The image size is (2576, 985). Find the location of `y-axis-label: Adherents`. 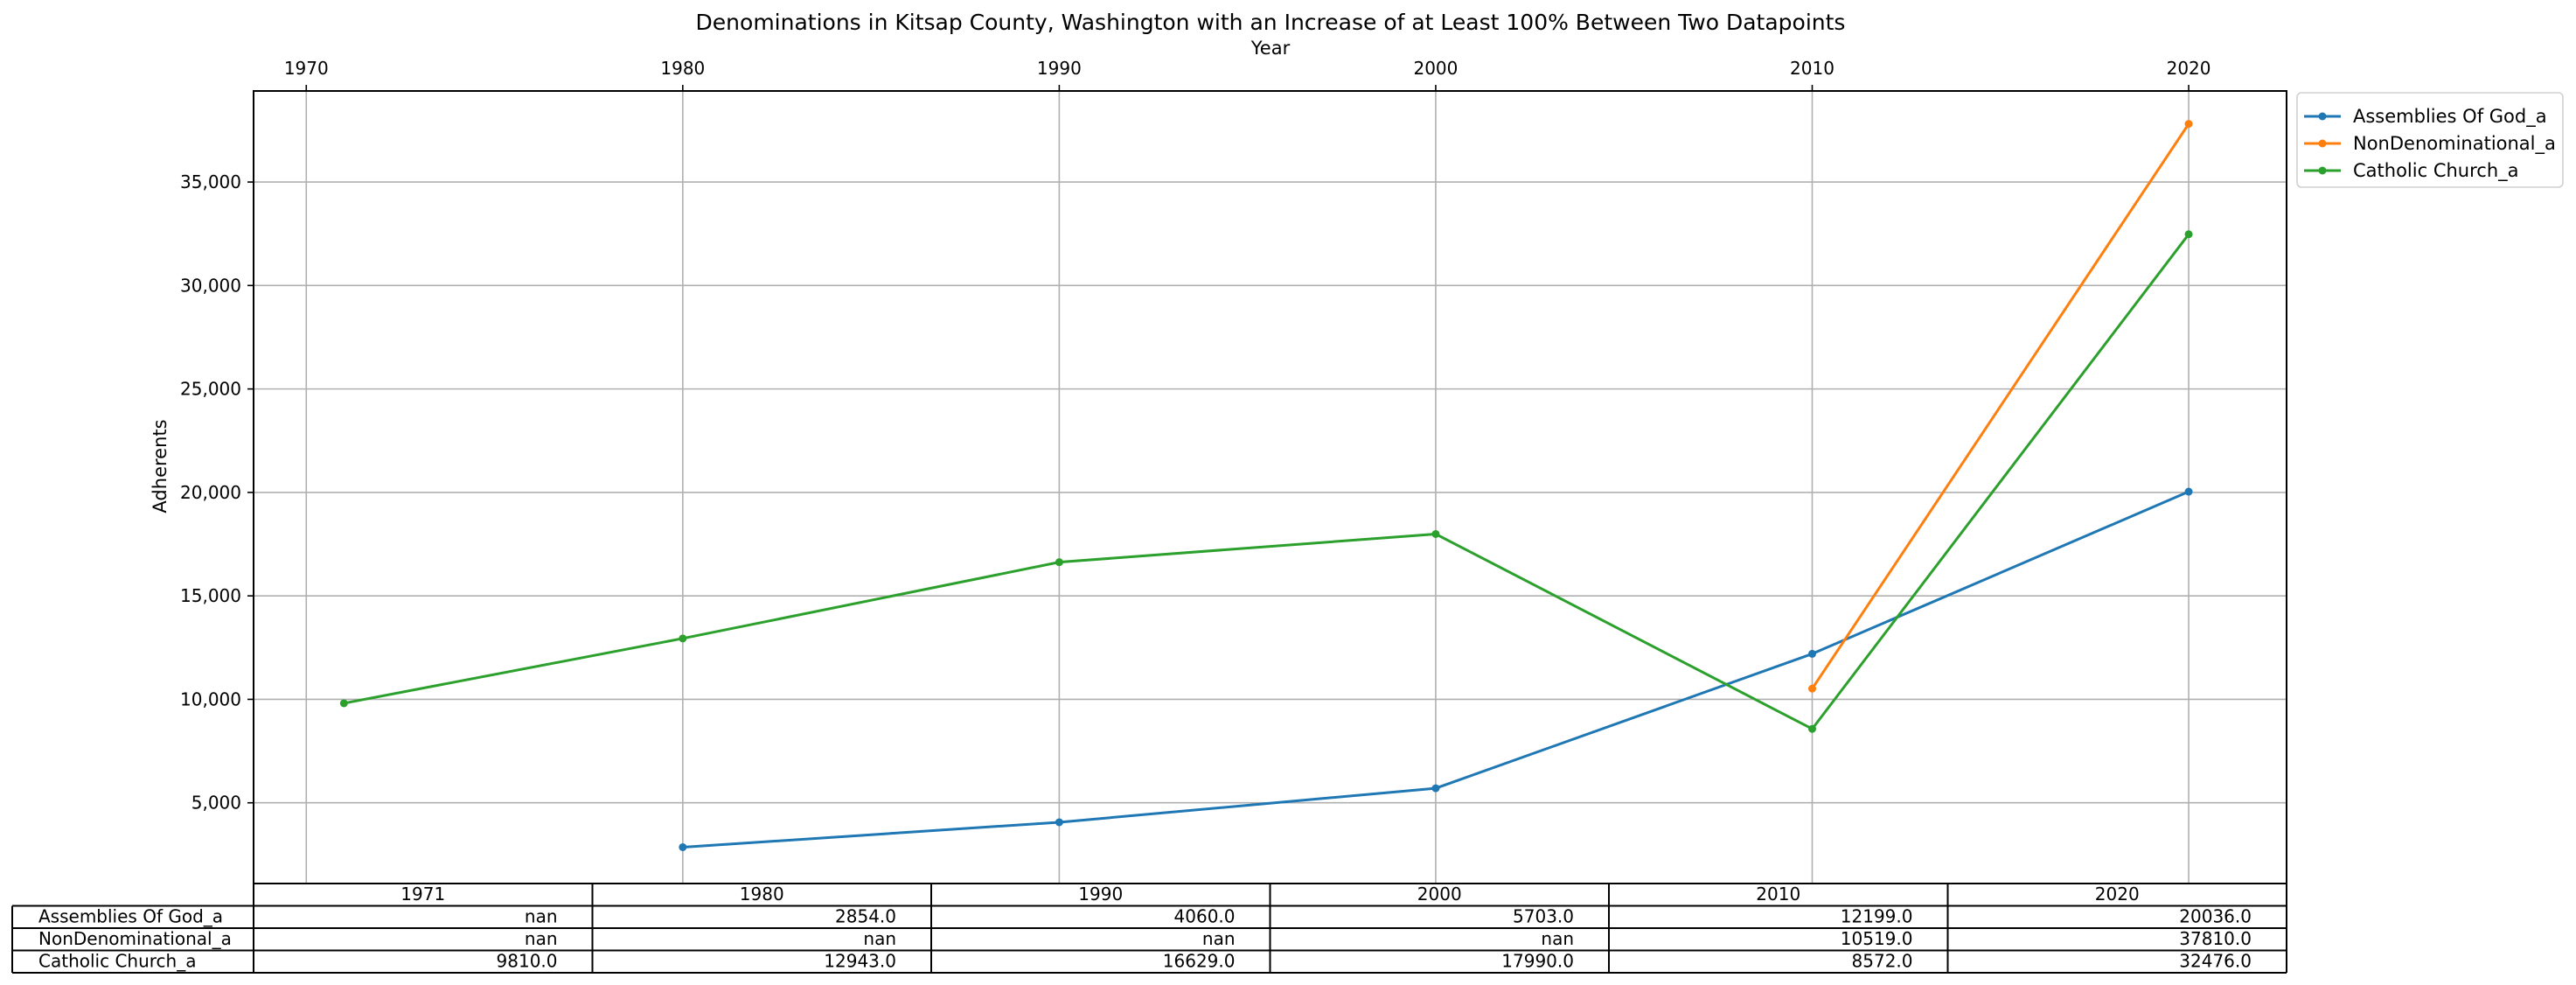

y-axis-label: Adherents is located at coordinates (160, 466).